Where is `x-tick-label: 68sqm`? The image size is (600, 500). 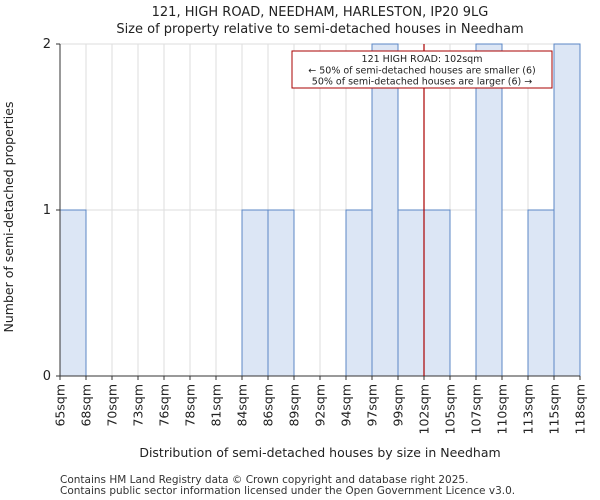
x-tick-label: 68sqm is located at coordinates (86, 405).